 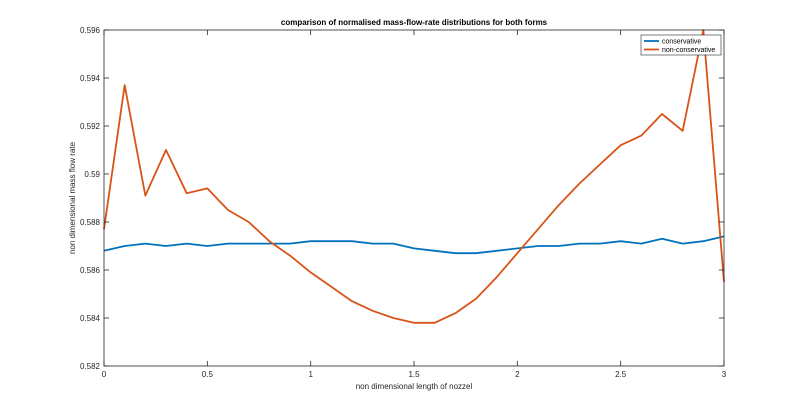 I want to click on x-tick-label: 2, so click(x=517, y=374).